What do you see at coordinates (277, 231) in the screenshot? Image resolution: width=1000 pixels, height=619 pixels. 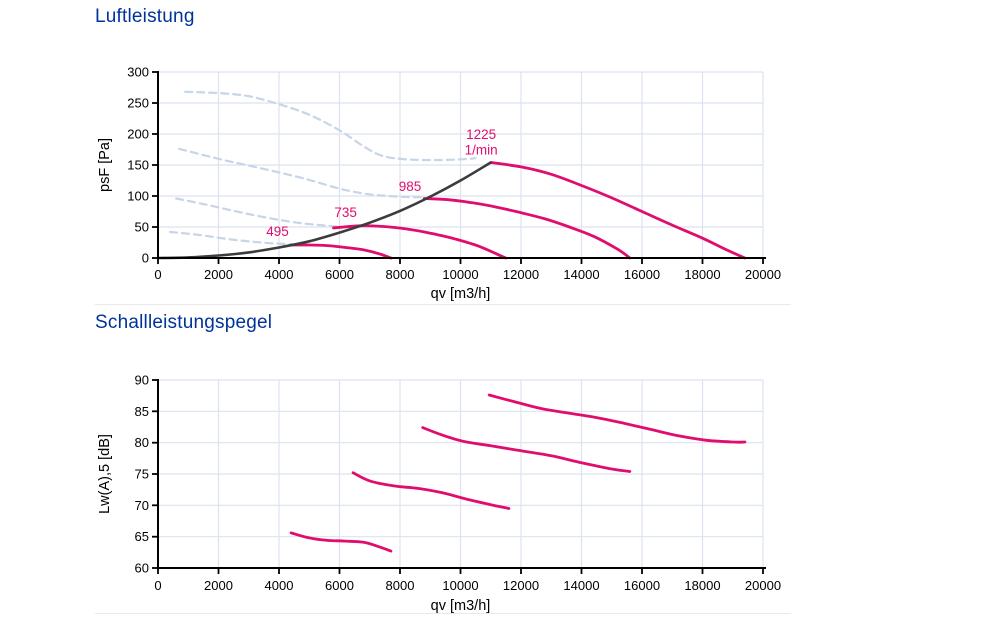 I see `curve-speed-label: 495` at bounding box center [277, 231].